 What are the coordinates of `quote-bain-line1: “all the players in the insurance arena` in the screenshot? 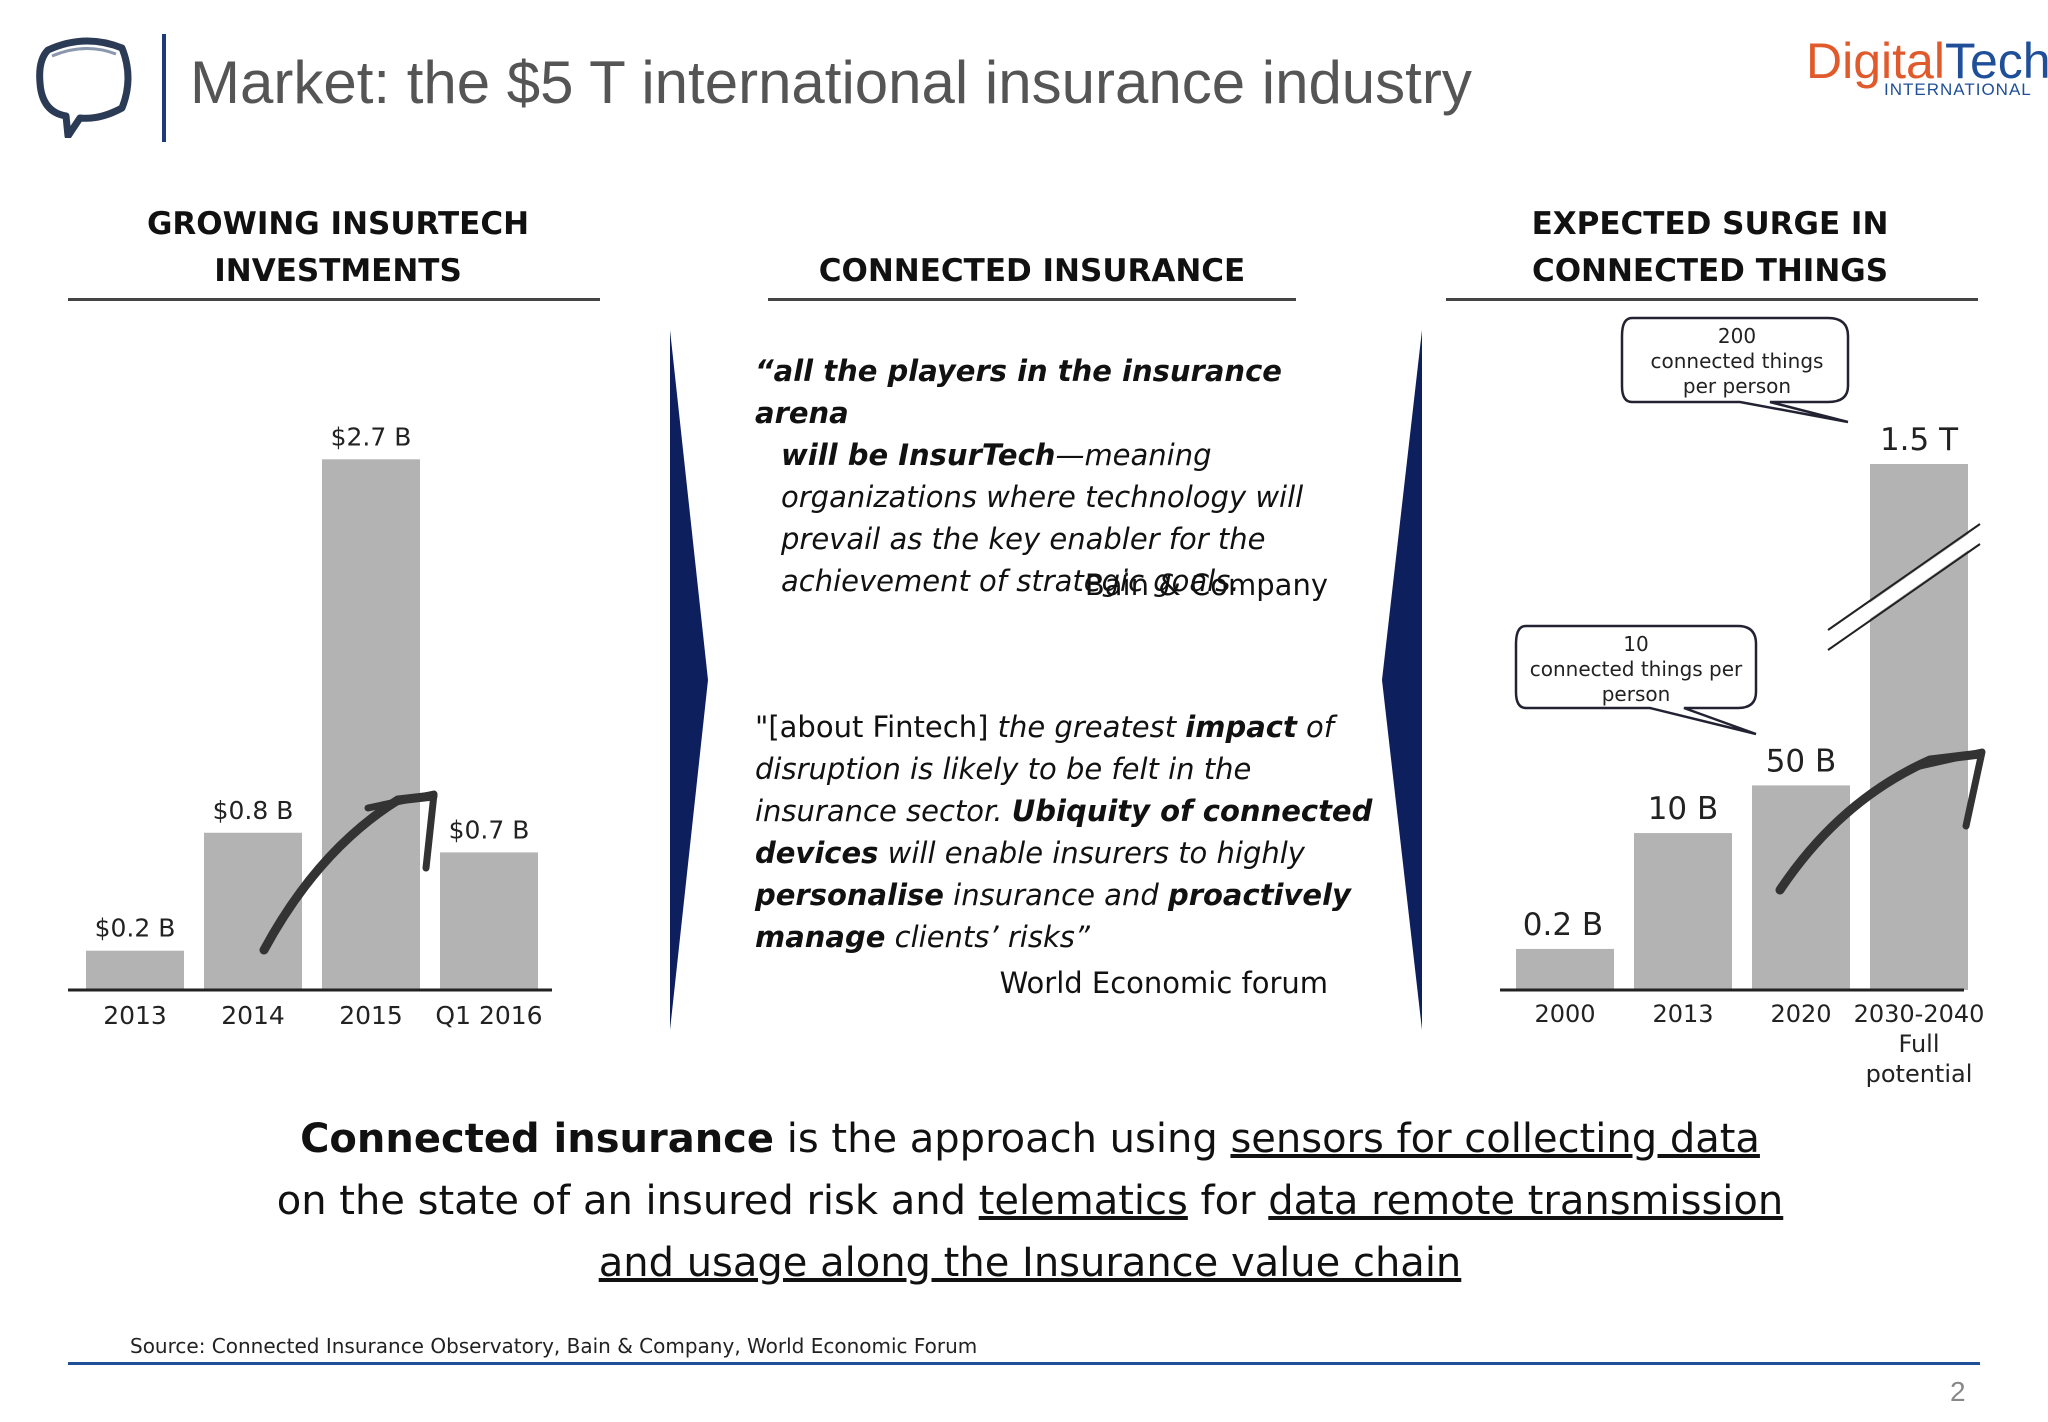 It's located at (1018, 392).